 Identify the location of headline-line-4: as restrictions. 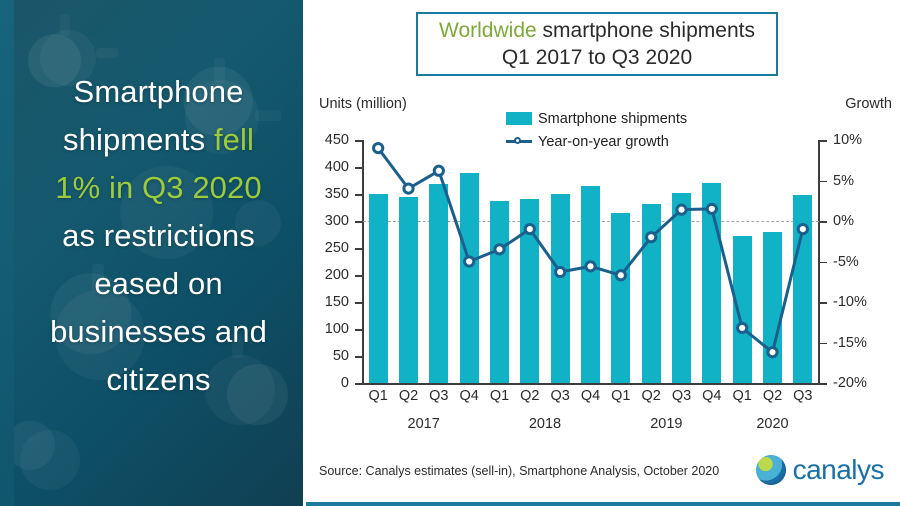
(158, 235).